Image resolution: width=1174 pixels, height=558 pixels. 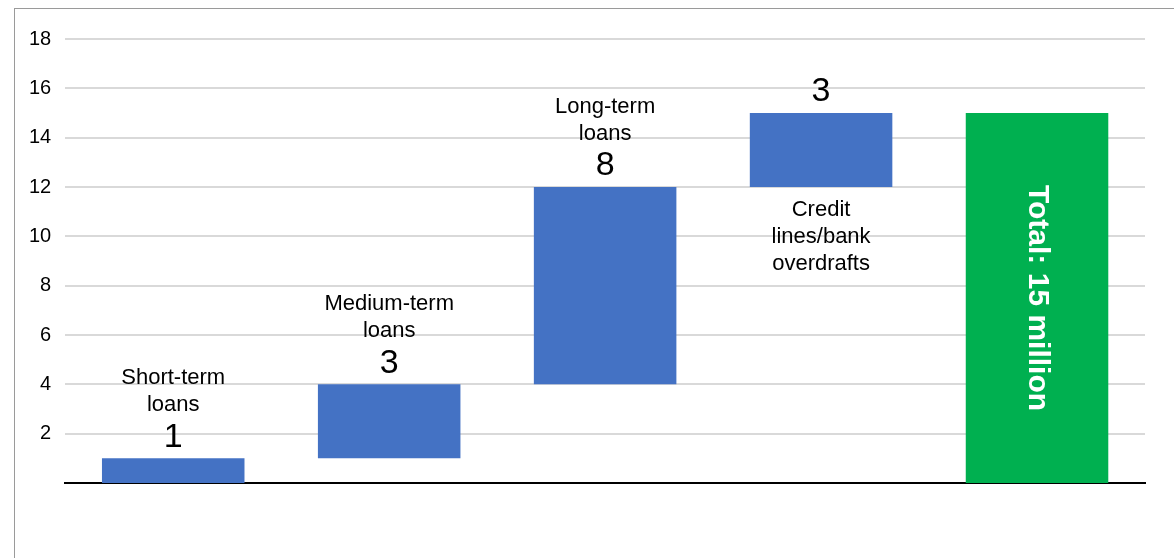 I want to click on y-tick-label: 4, so click(x=46, y=382).